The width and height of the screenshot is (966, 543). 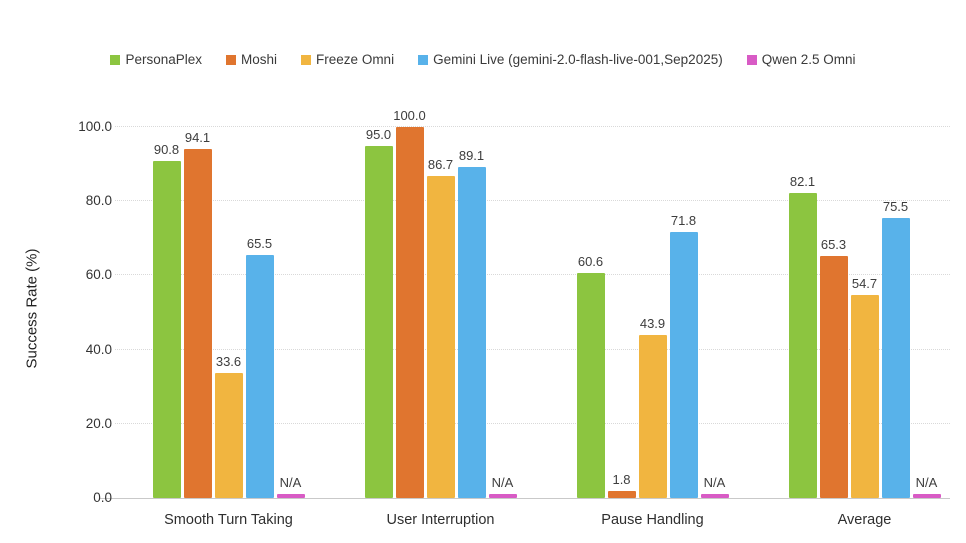 What do you see at coordinates (355, 59) in the screenshot?
I see `legend-label: Freeze Omni` at bounding box center [355, 59].